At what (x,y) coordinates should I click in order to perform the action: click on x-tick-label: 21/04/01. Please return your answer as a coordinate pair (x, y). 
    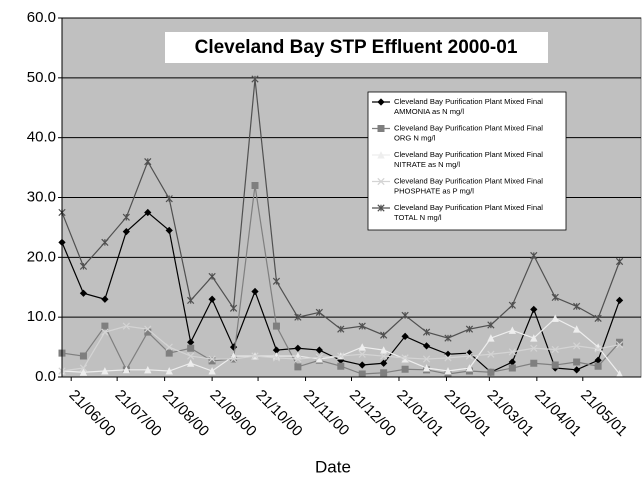
    Looking at the image, I should click on (557, 413).